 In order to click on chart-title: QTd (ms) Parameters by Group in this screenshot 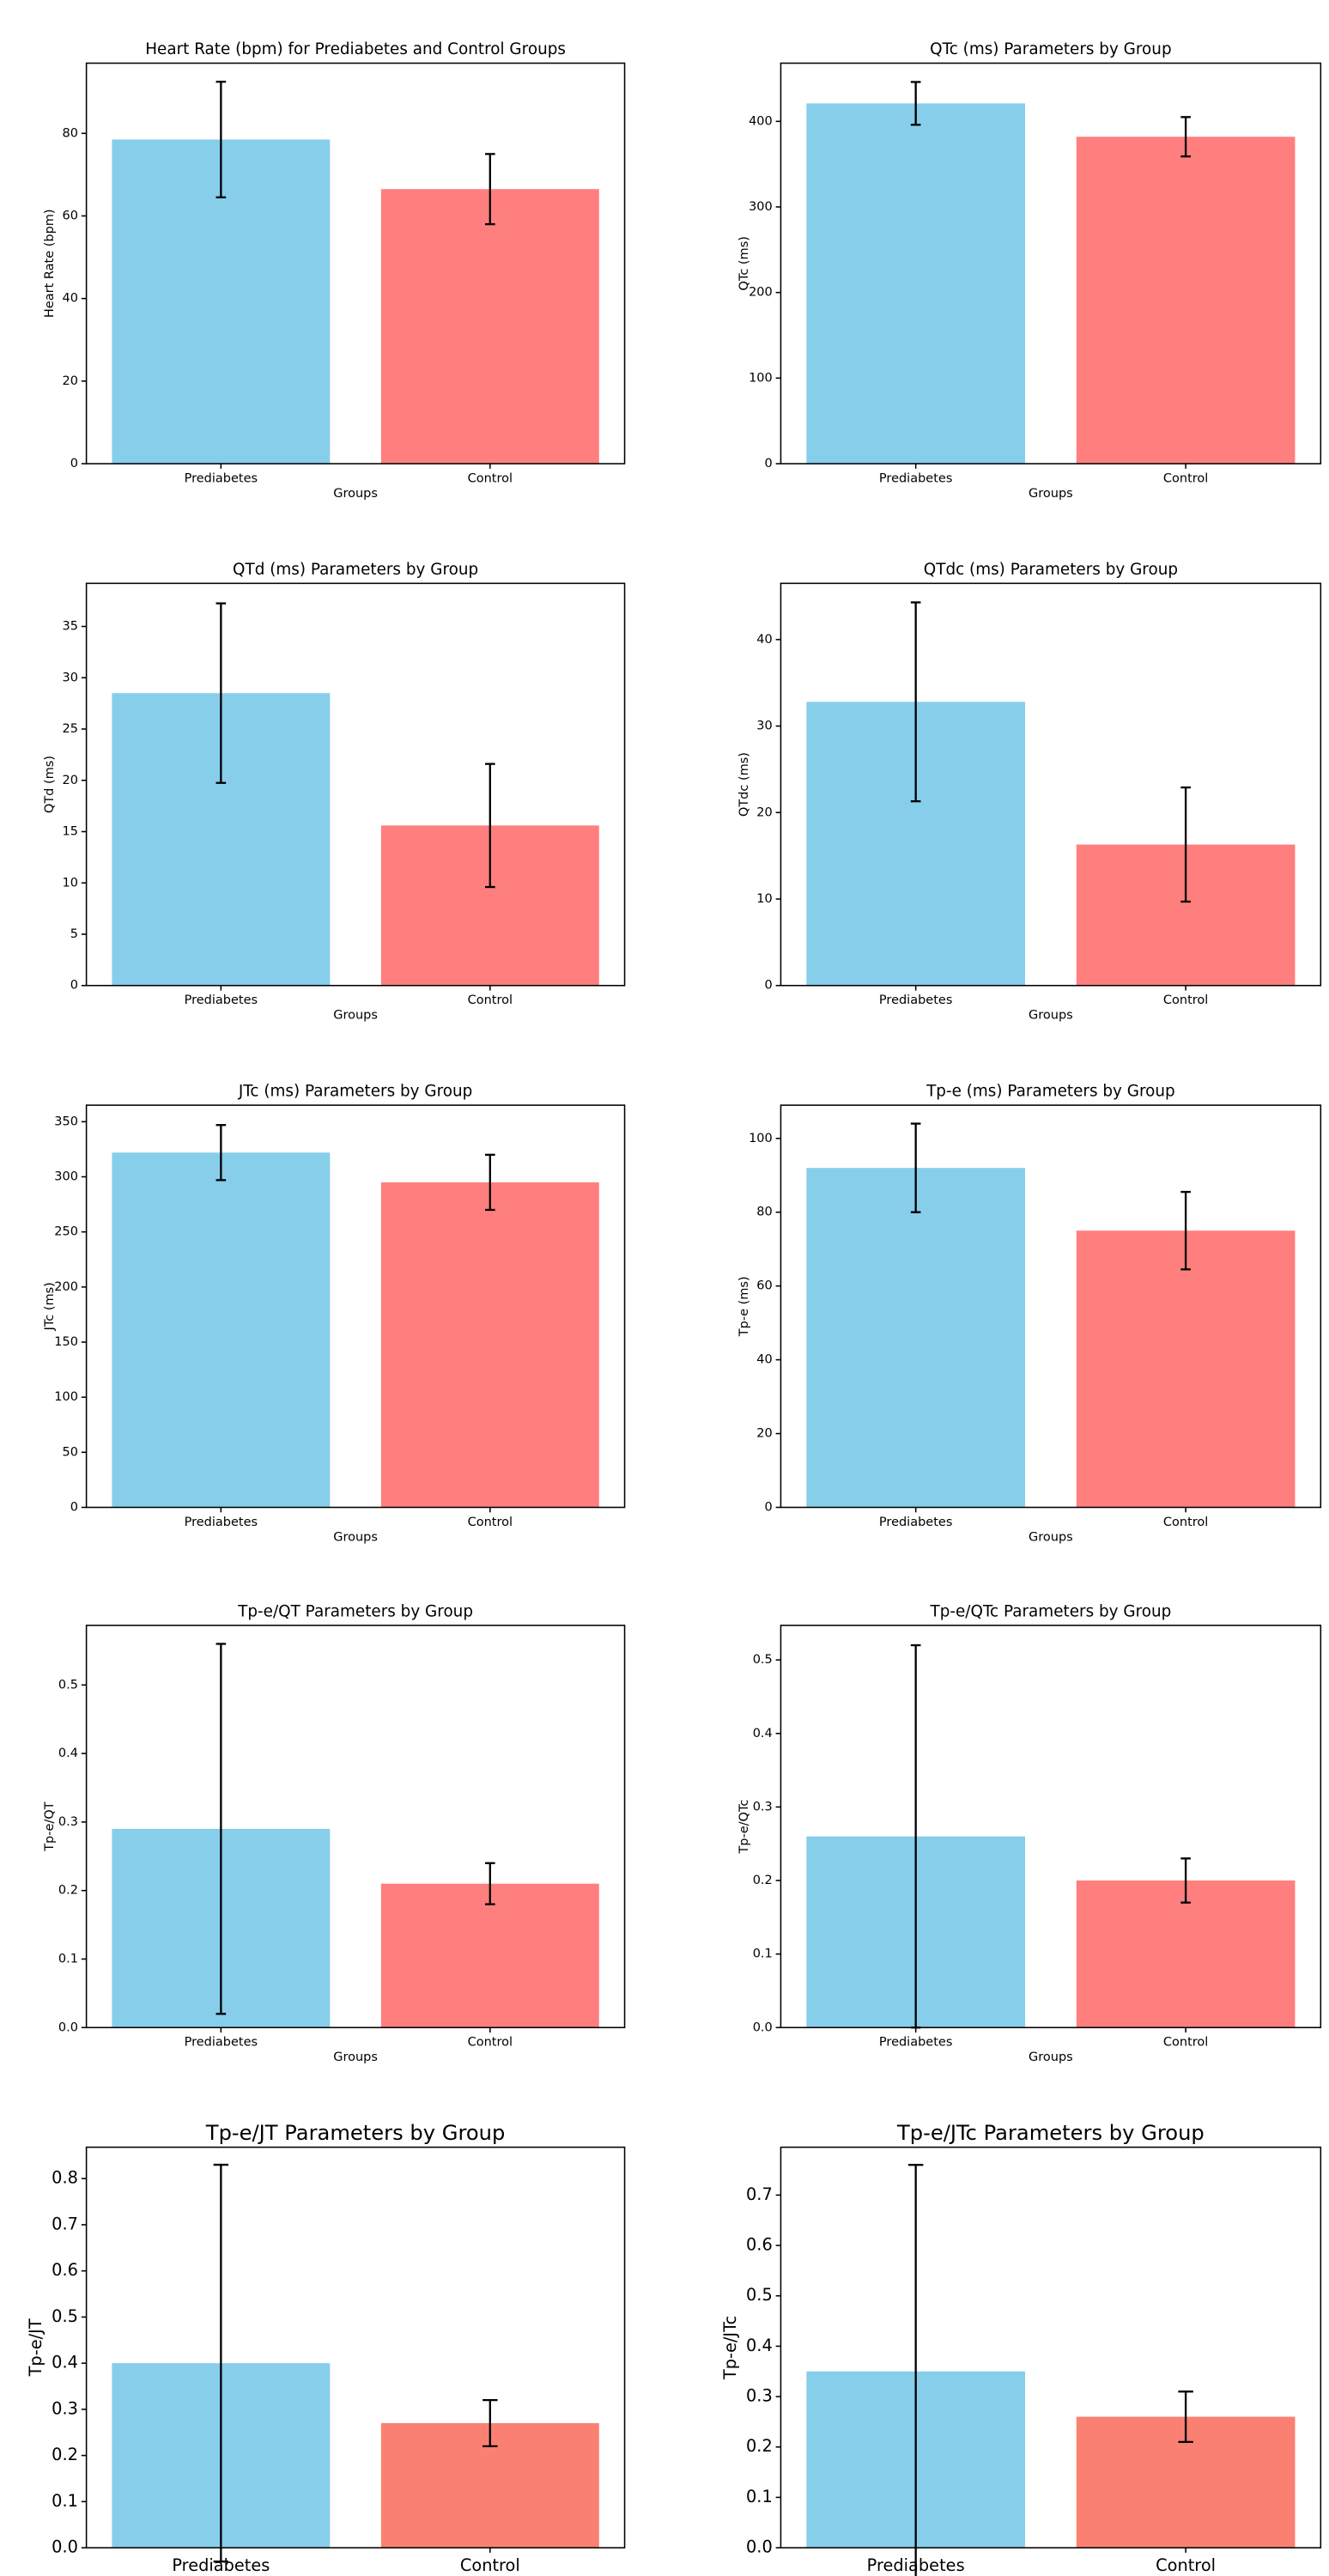, I will do `click(355, 570)`.